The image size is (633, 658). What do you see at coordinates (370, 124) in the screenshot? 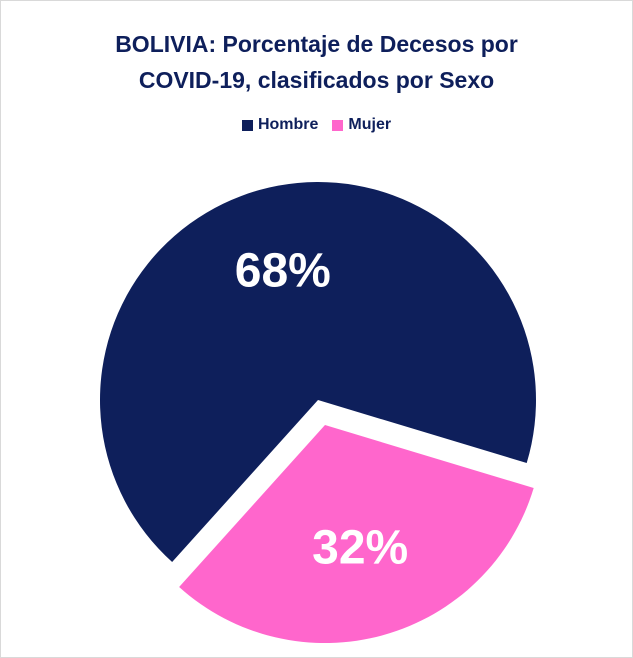
I see `legend-label: Mujer` at bounding box center [370, 124].